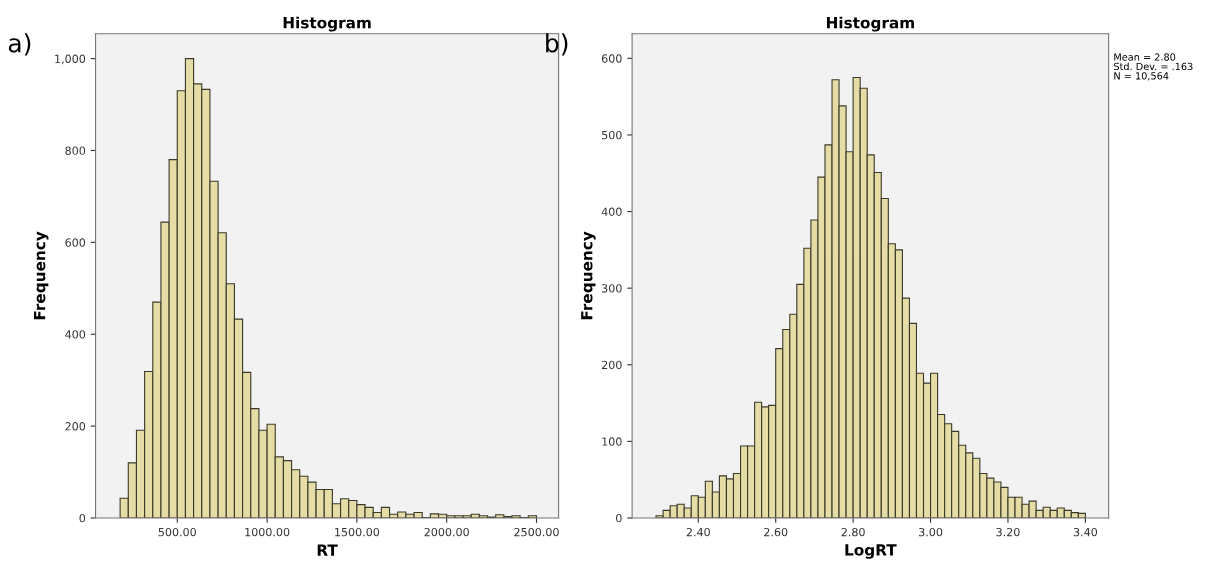 The height and width of the screenshot is (573, 1225). I want to click on y-tick-label: 100, so click(612, 441).